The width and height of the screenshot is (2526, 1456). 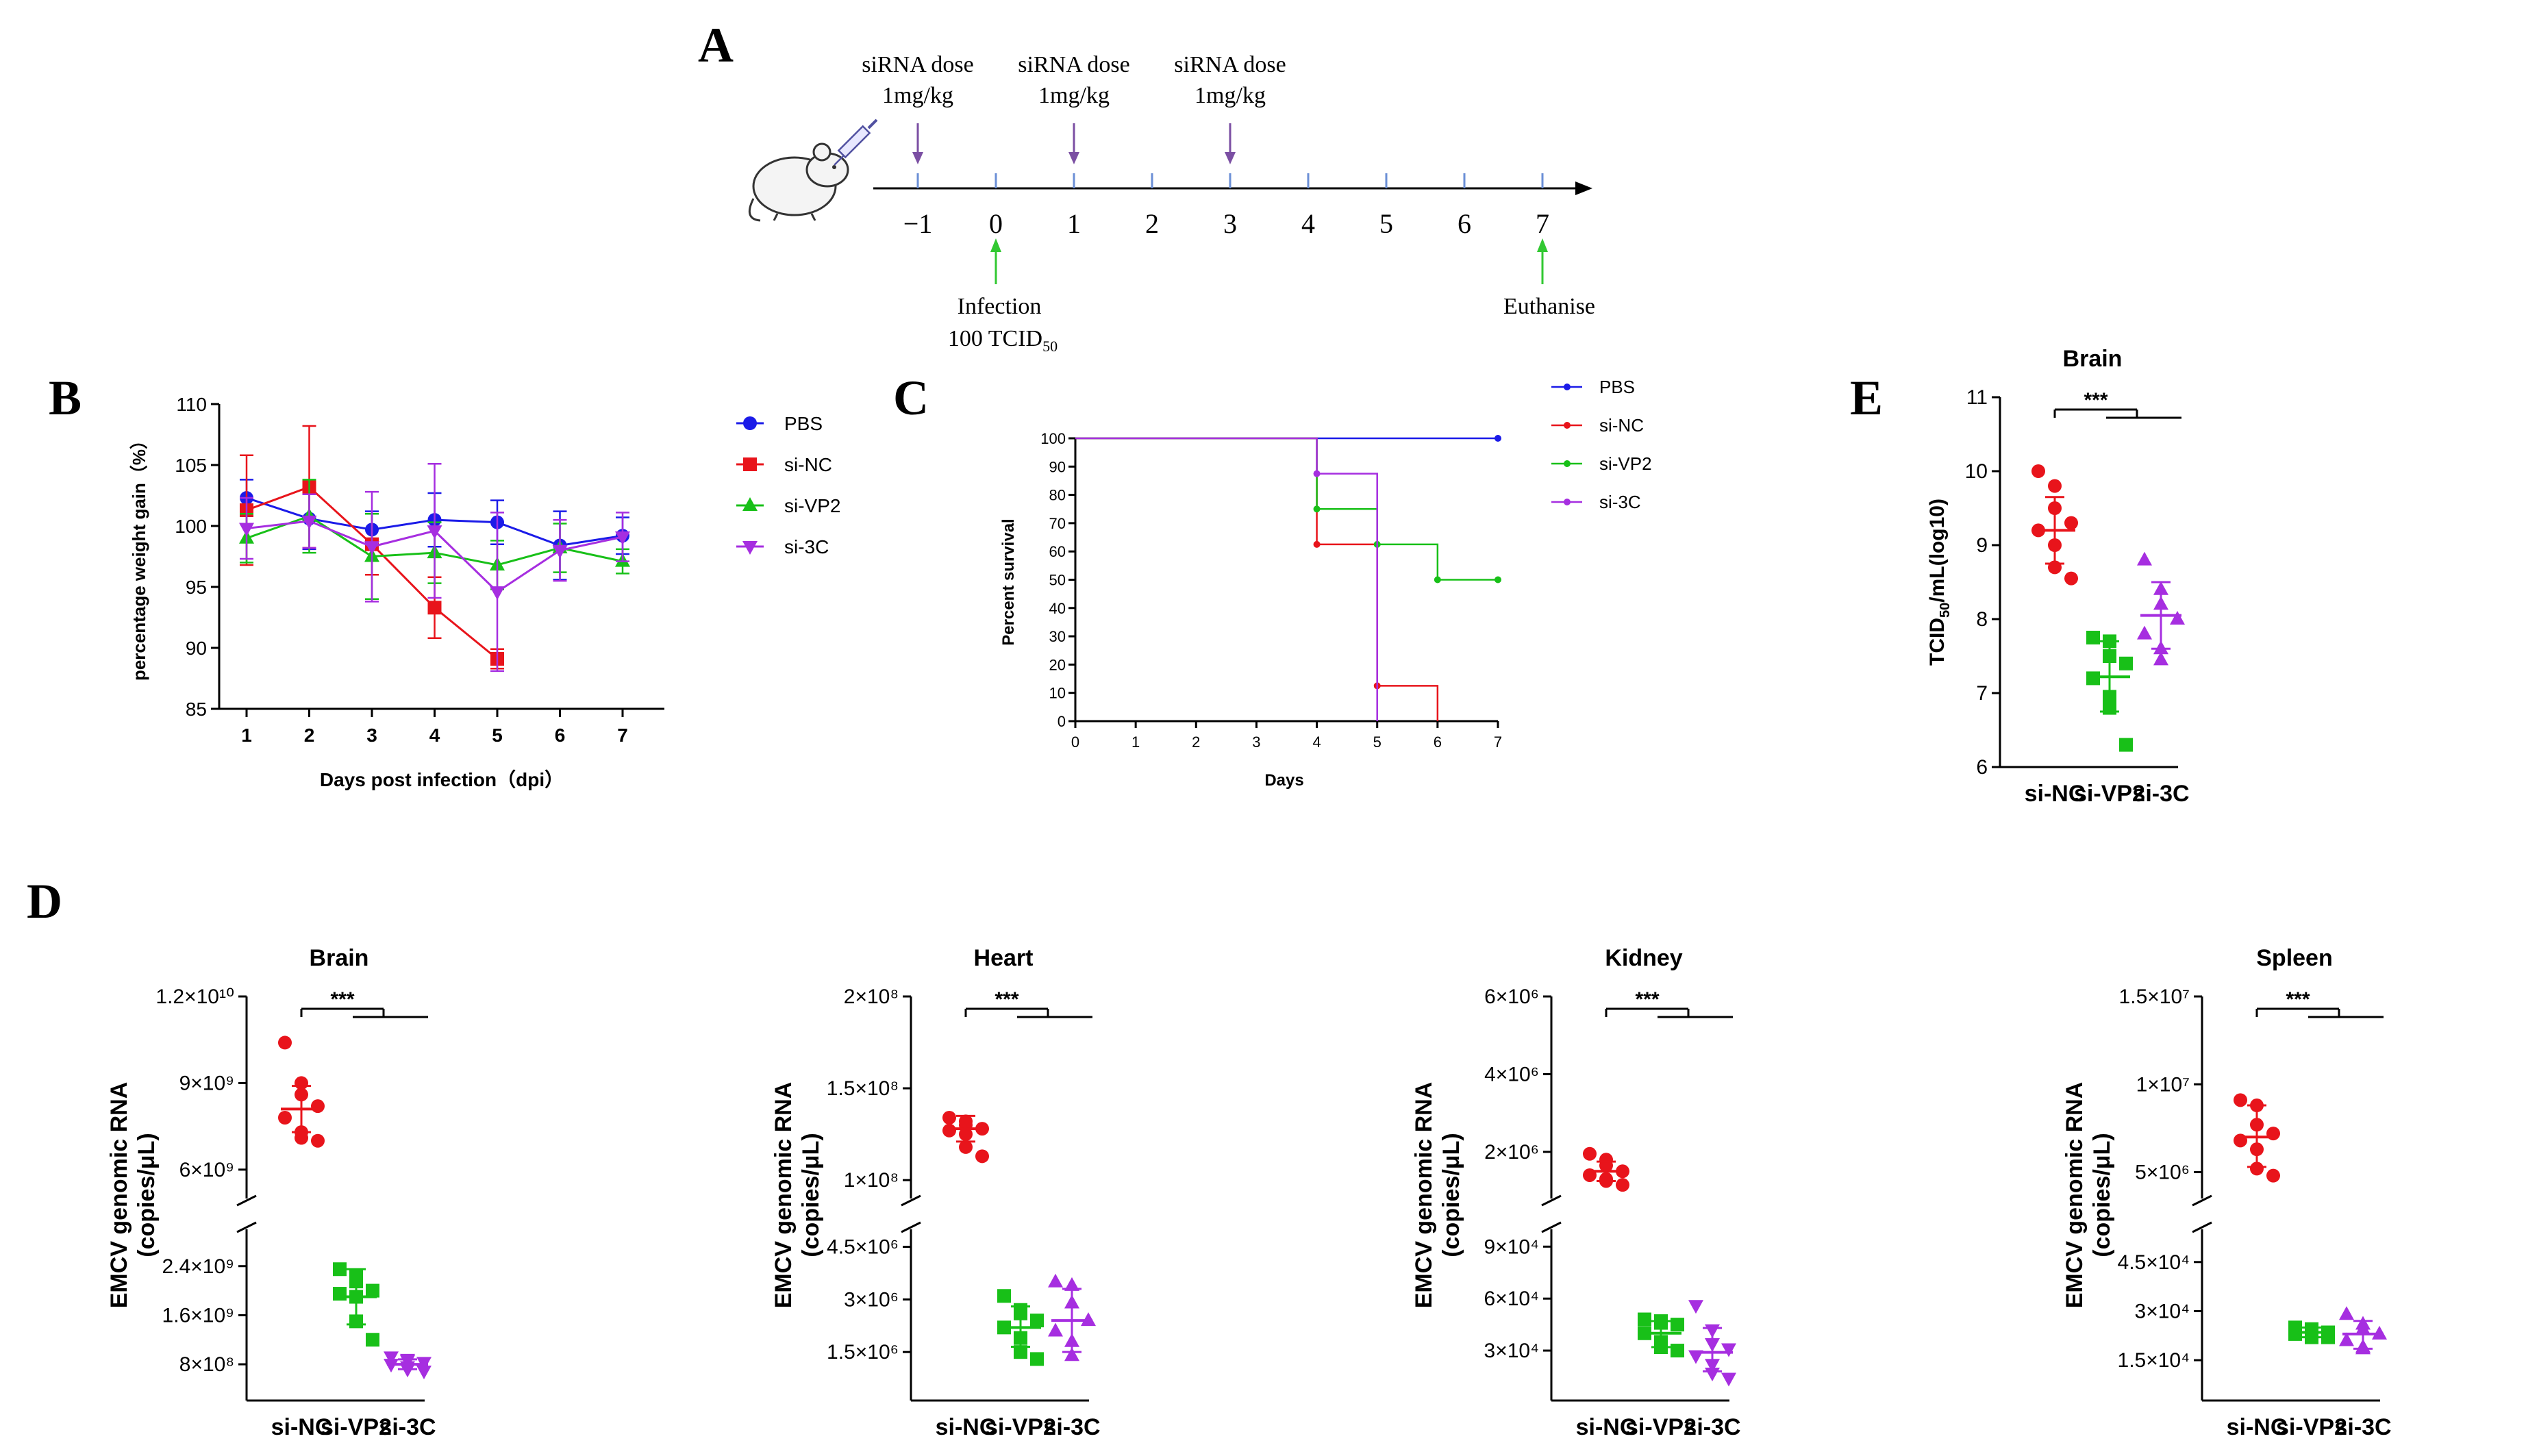 I want to click on y-axis-label: (copies/μL), so click(x=2102, y=1195).